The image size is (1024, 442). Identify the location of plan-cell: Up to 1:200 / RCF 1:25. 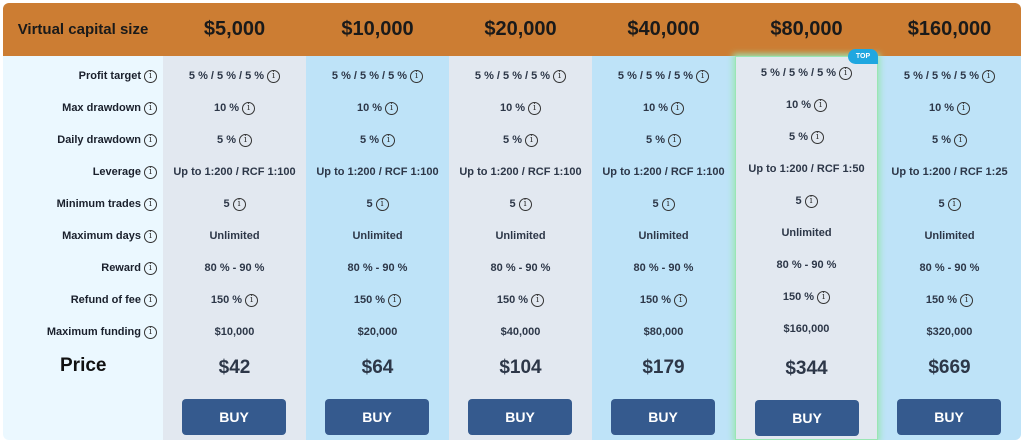
(949, 172).